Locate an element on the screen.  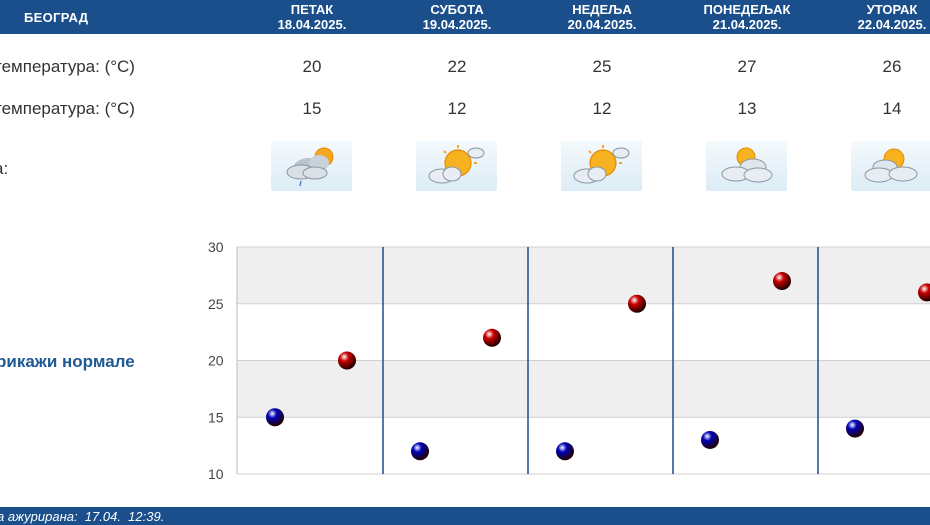
day-name: УТОРАК is located at coordinates (892, 9).